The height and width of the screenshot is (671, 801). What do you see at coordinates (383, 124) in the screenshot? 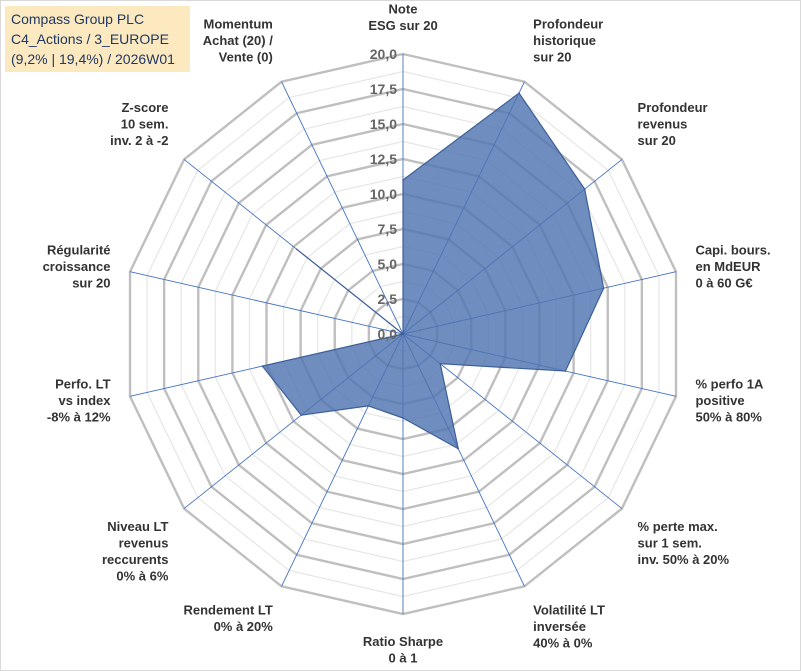
I see `tick-label: 15,0` at bounding box center [383, 124].